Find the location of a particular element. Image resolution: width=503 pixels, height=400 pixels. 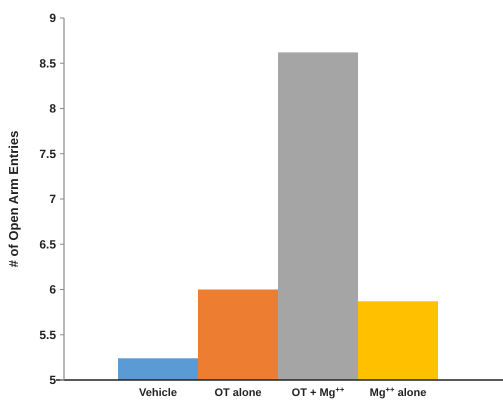

y-tick-label: 8 is located at coordinates (52, 109).